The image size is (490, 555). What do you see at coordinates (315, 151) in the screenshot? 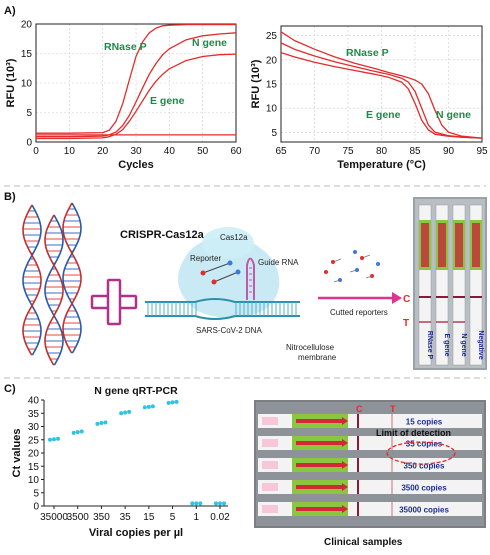
I see `melt-x-tick: 70` at bounding box center [315, 151].